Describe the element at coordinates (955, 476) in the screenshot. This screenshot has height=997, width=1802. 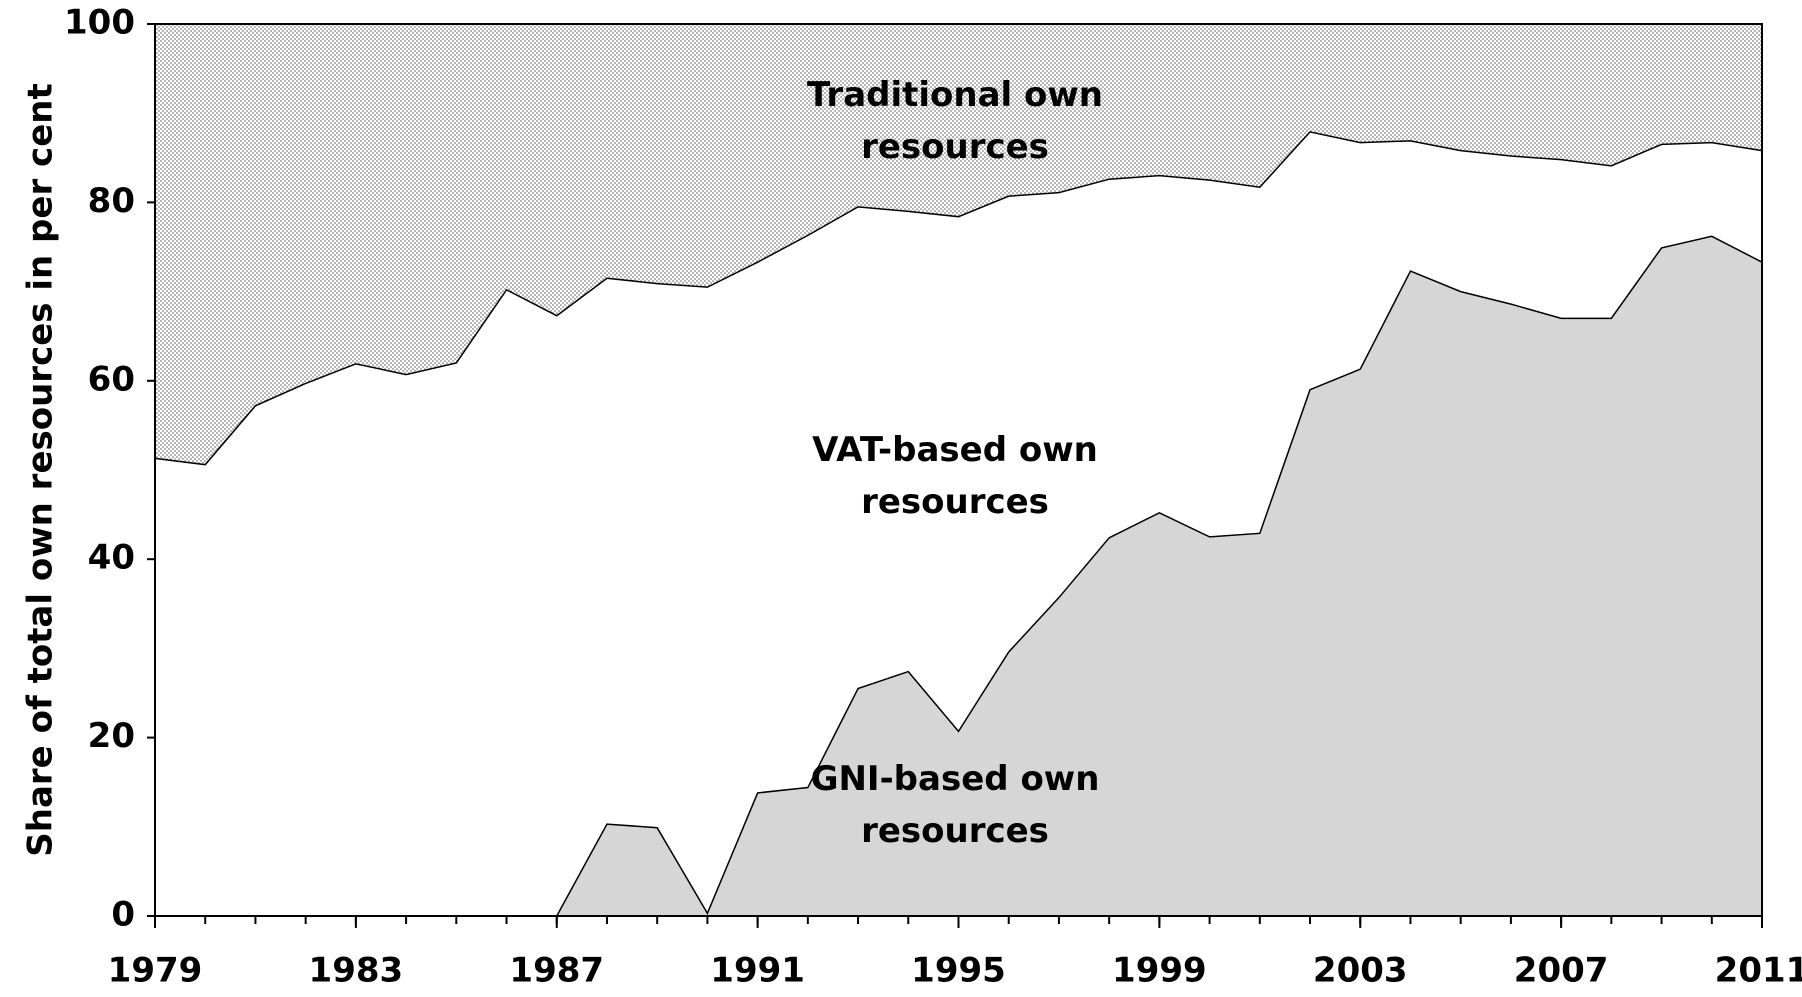
I see `area-label: VAT-based own resources` at that location.